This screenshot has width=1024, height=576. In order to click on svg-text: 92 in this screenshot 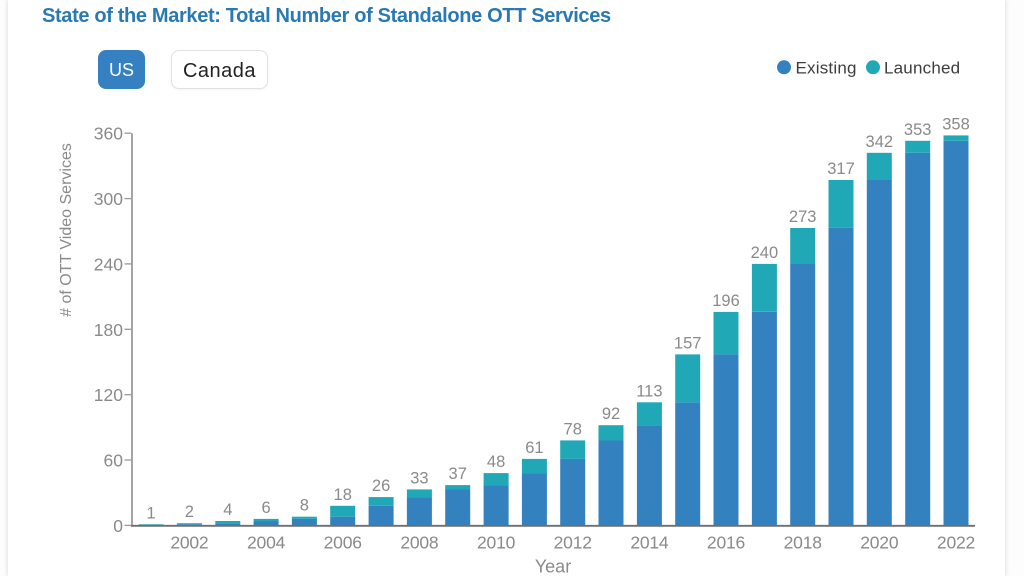, I will do `click(611, 414)`.